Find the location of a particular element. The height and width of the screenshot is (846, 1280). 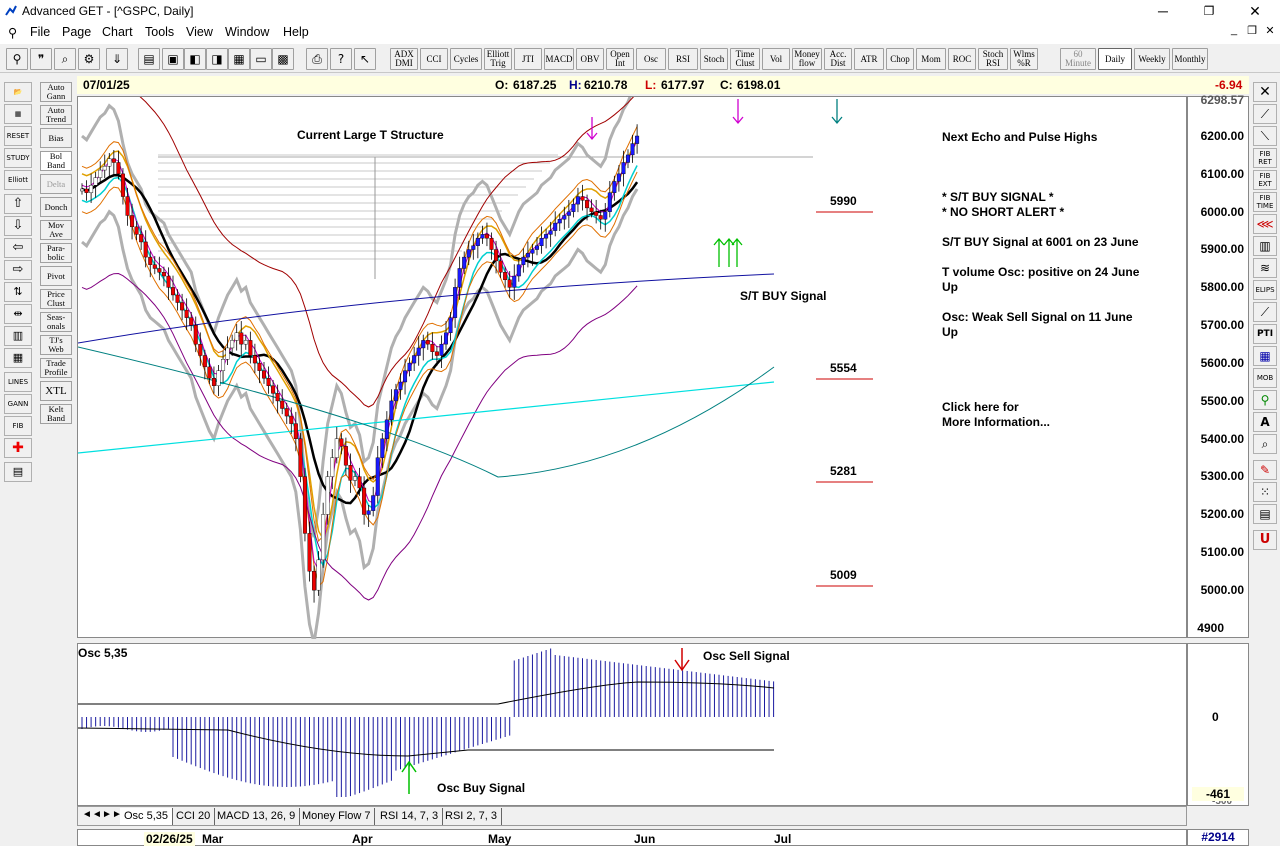

tab-macd: MACD 13, 26, 9 is located at coordinates (257, 816).